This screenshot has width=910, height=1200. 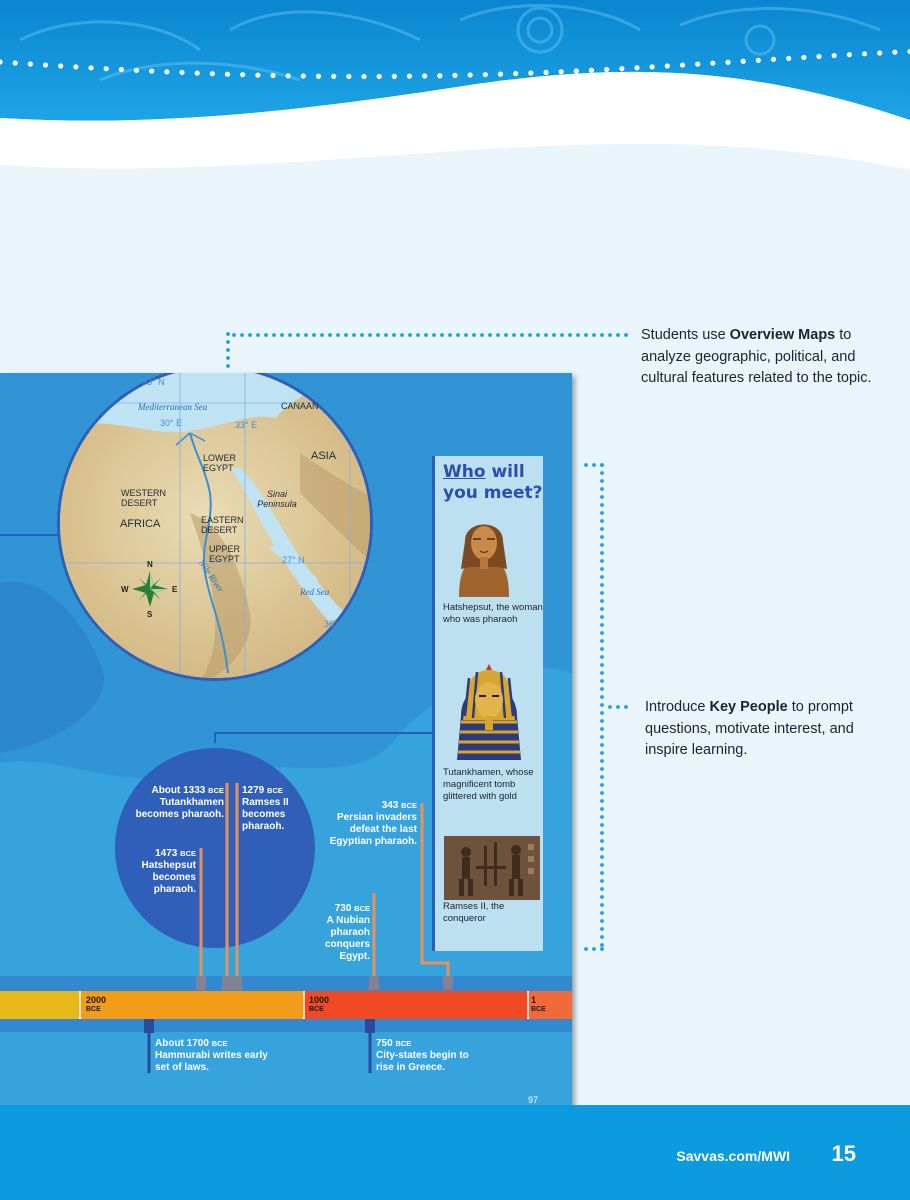 I want to click on meet-caption-ramses: Ramses II, the conqueror, so click(x=474, y=912).